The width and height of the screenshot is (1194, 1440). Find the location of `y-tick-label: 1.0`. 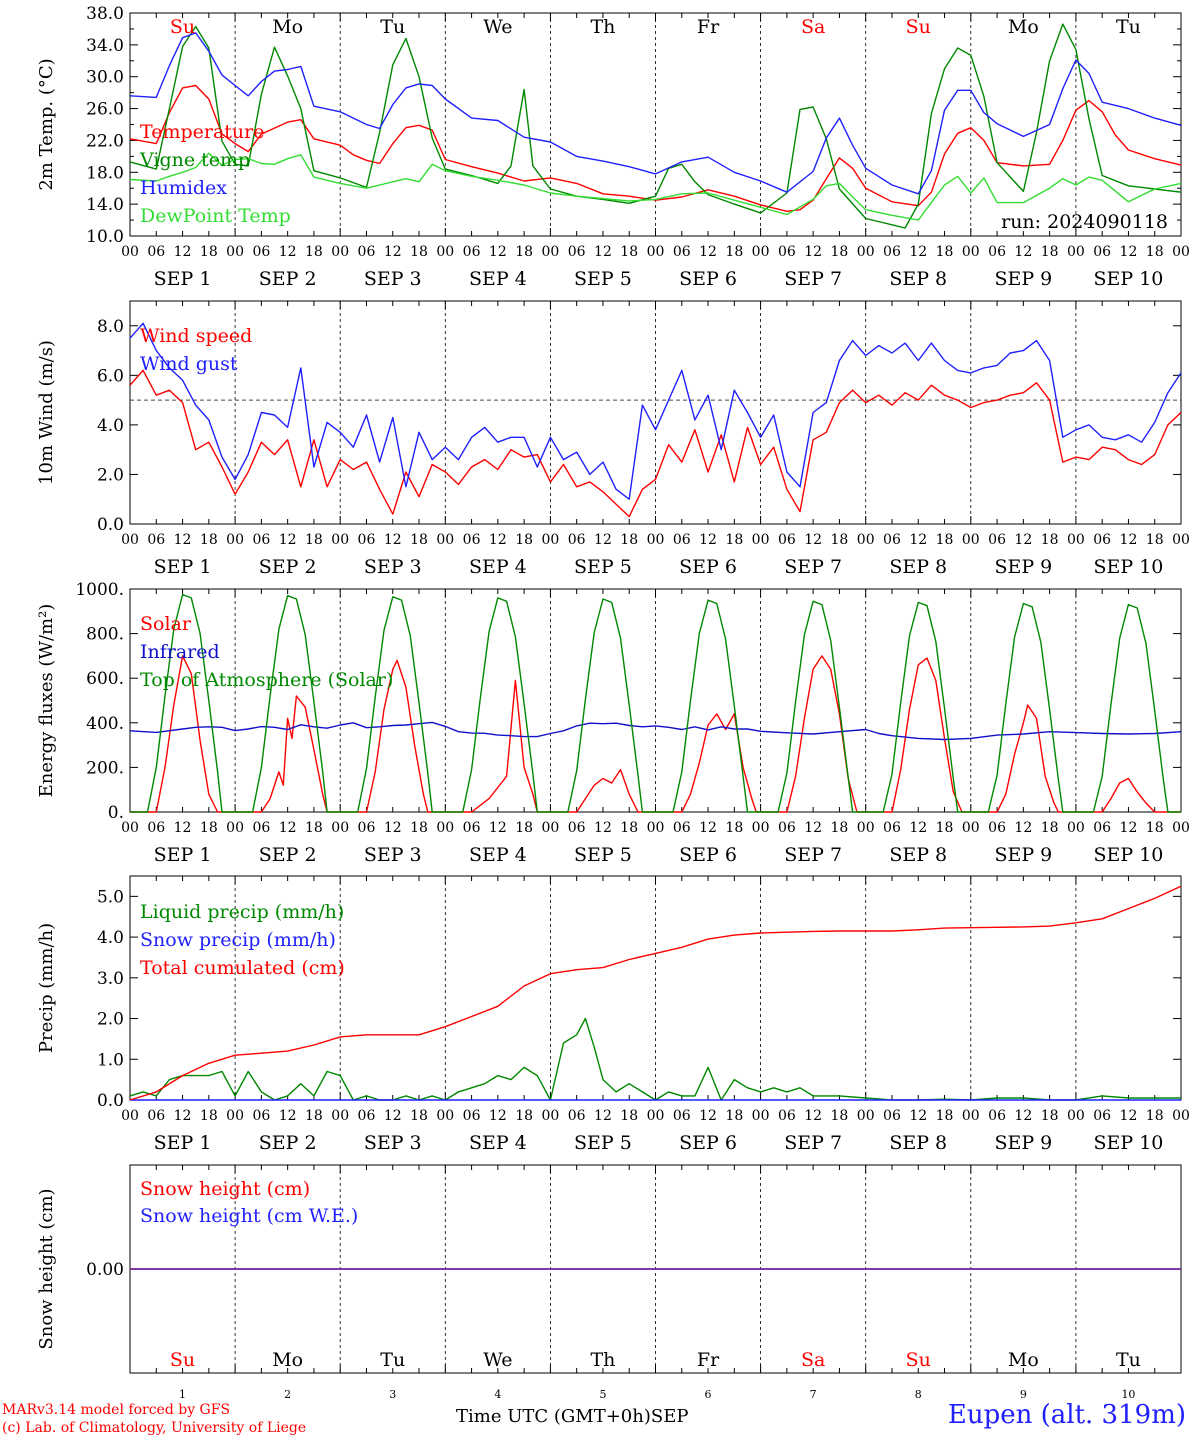

y-tick-label: 1.0 is located at coordinates (110, 1060).